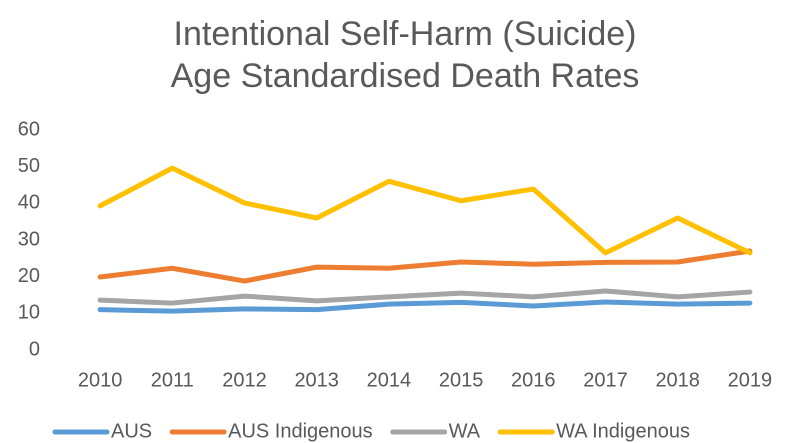 This screenshot has width=787, height=443. What do you see at coordinates (100, 380) in the screenshot?
I see `x-tick-label: 2010` at bounding box center [100, 380].